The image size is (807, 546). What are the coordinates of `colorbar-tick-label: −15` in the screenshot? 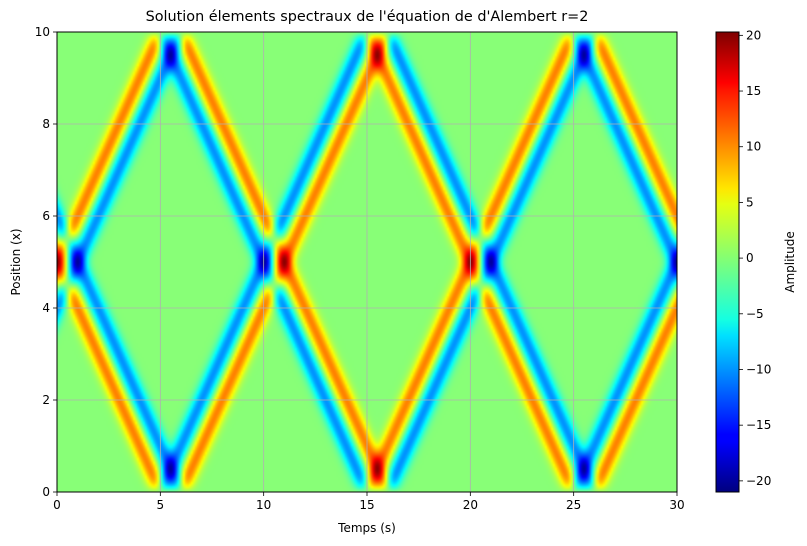 It's located at (758, 425).